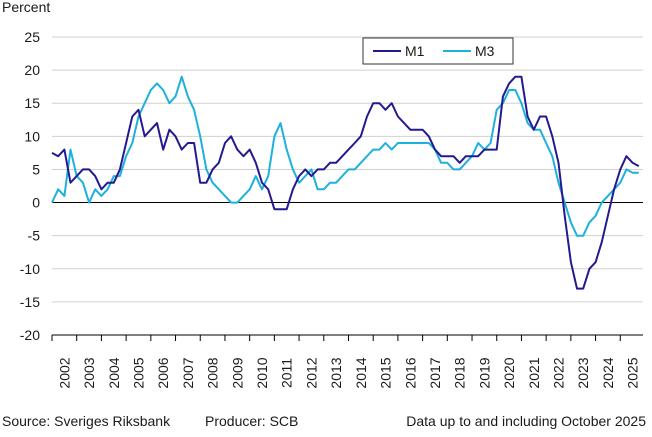  Describe the element at coordinates (30, 335) in the screenshot. I see `y-tick-label: -20` at that location.